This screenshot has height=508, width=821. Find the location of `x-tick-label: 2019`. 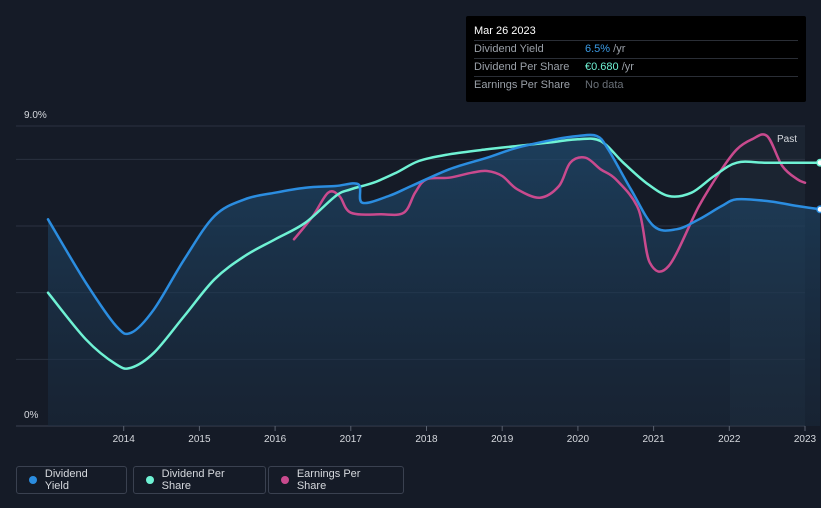

x-tick-label: 2019 is located at coordinates (502, 439).